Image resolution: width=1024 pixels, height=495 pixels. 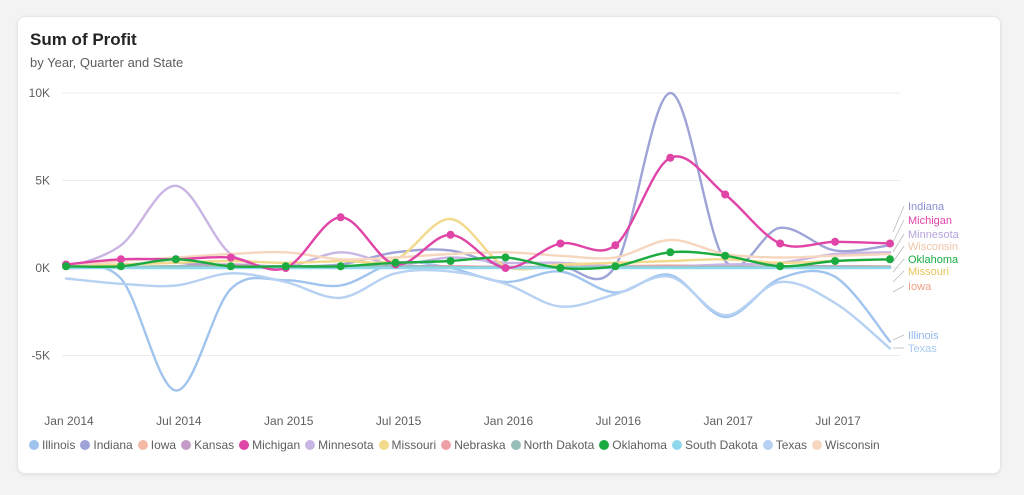 What do you see at coordinates (52, 445) in the screenshot?
I see `legend-item-illinois: Illinois` at bounding box center [52, 445].